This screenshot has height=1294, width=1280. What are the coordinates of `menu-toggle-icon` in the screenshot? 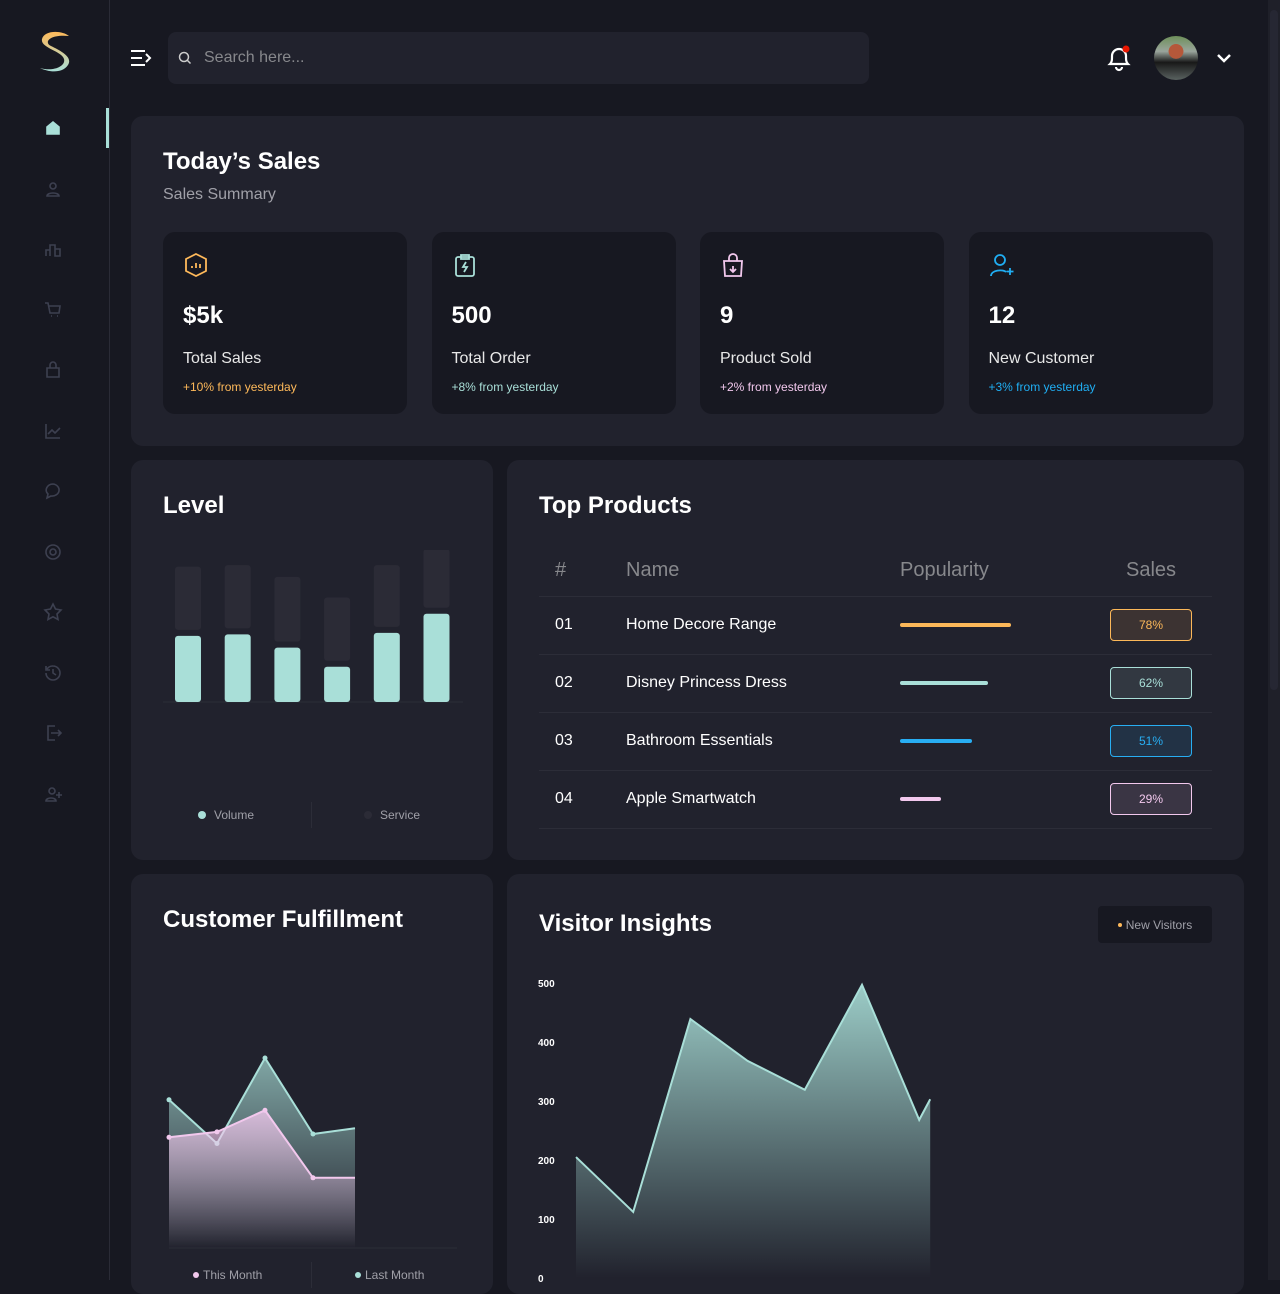 It's located at (141, 58).